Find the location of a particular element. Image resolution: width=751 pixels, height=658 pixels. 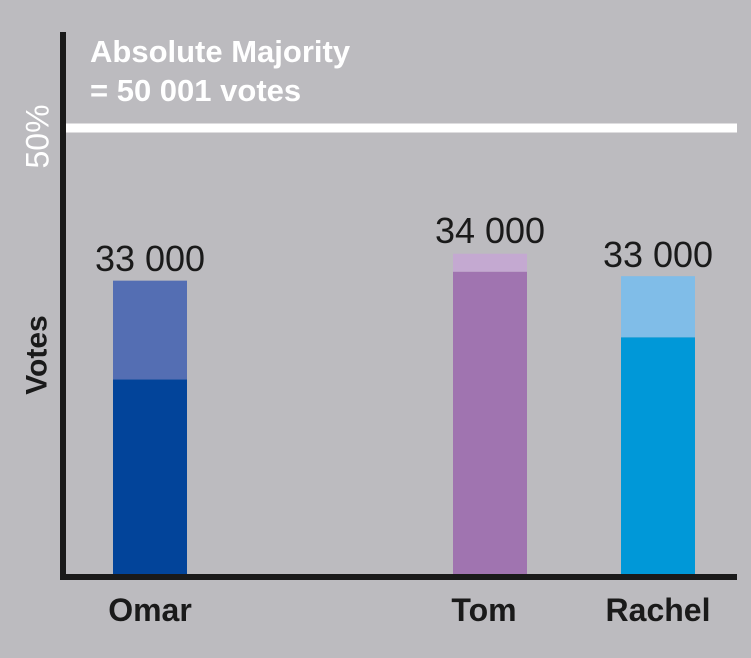

value-label-omar: 33 000 is located at coordinates (150, 258).